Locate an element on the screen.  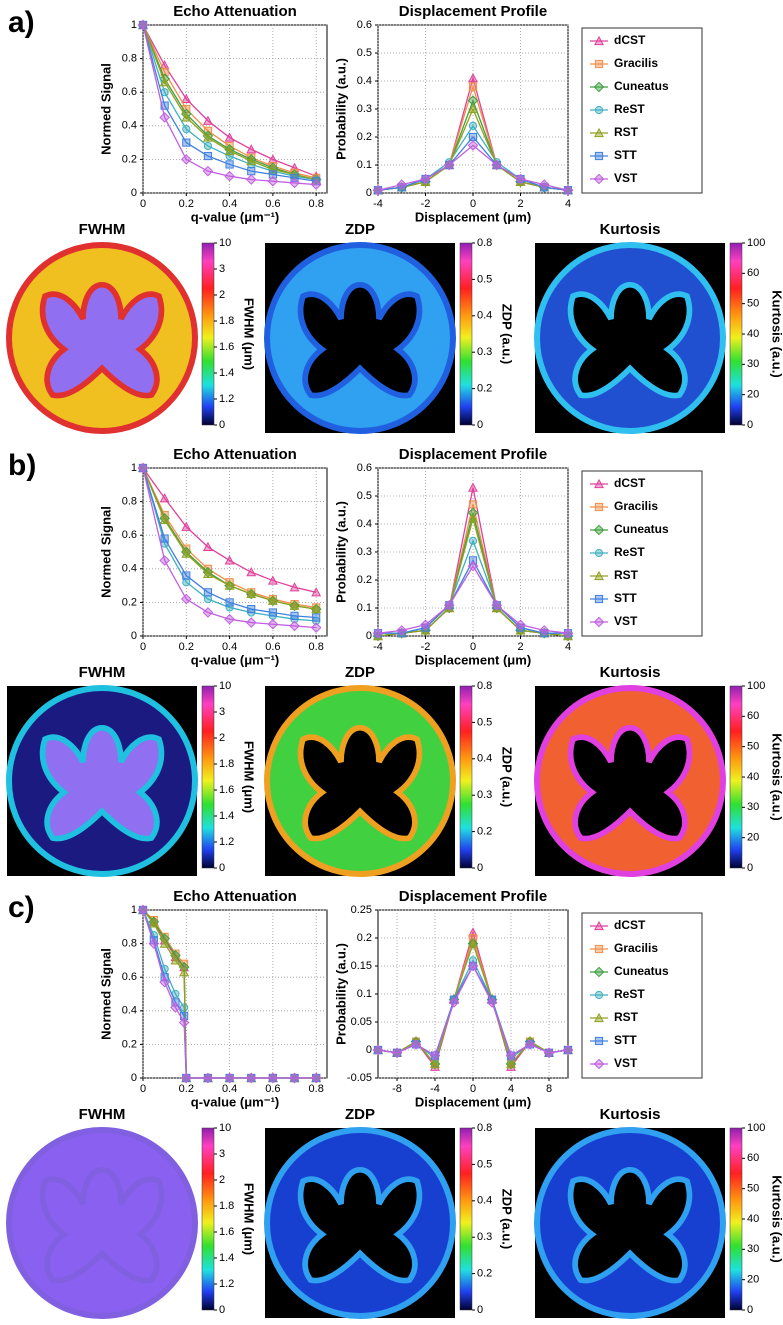
y-tick-label: 0.4 is located at coordinates (129, 126).